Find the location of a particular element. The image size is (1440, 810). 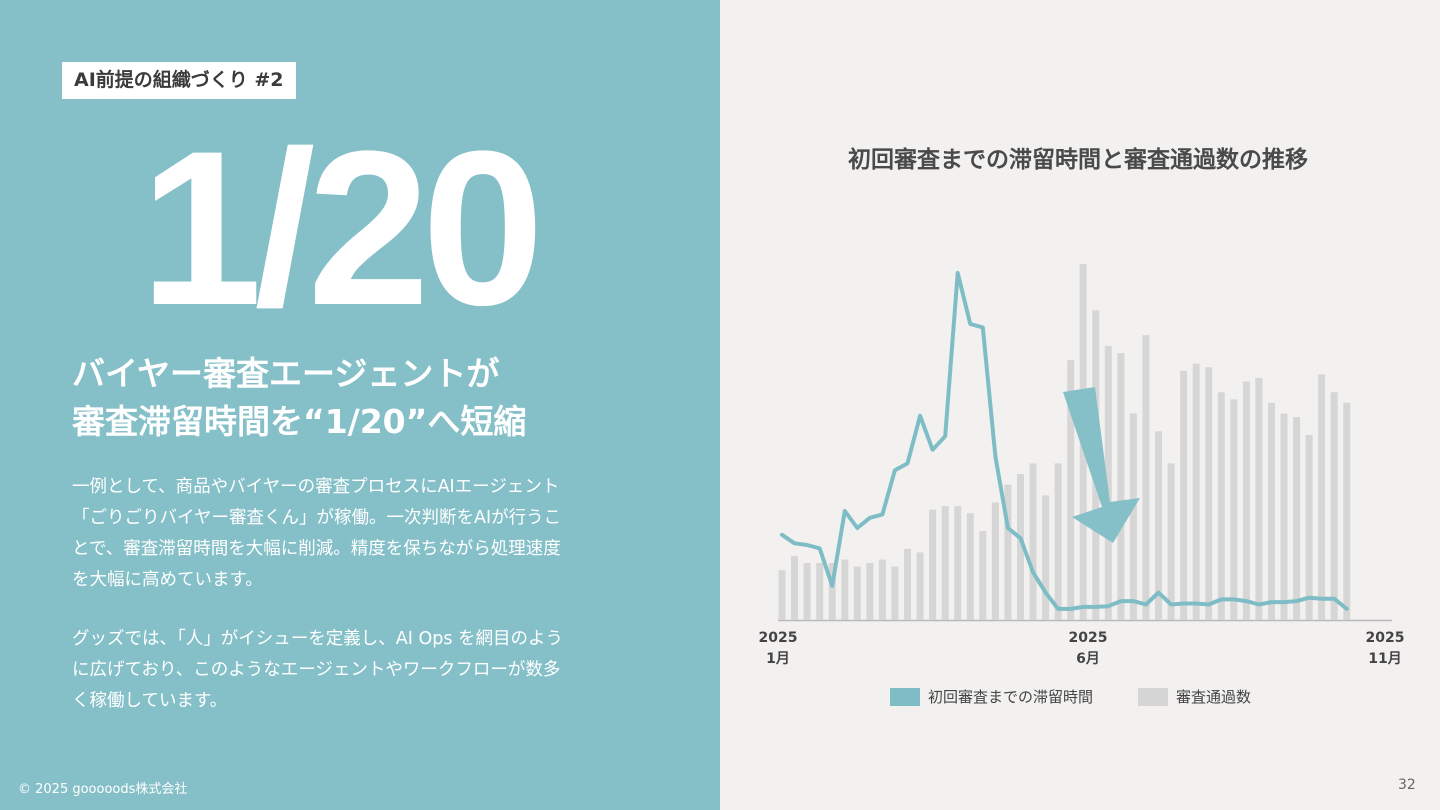

copyright: © 2025 gooooods株式会社 is located at coordinates (103, 789).